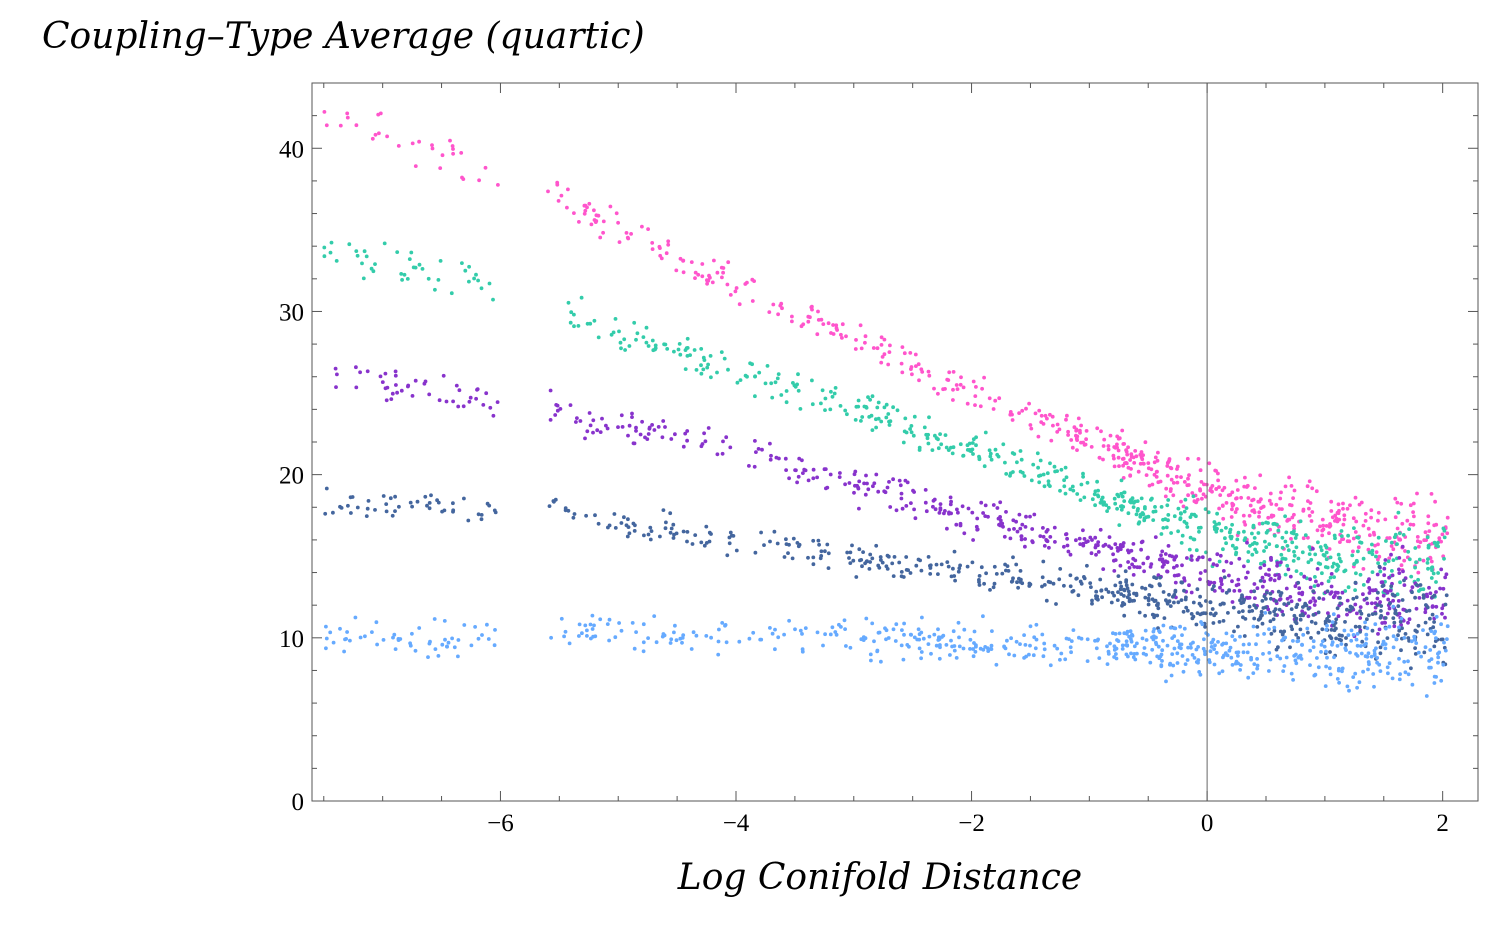 The height and width of the screenshot is (931, 1504). Describe the element at coordinates (736, 823) in the screenshot. I see `x-tick-label: −4` at that location.